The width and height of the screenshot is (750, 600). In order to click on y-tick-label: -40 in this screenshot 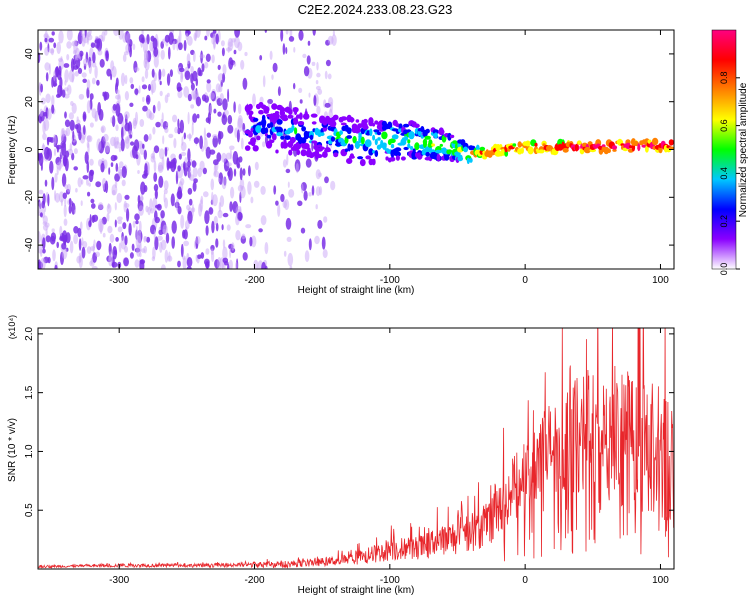, I will do `click(29, 244)`.